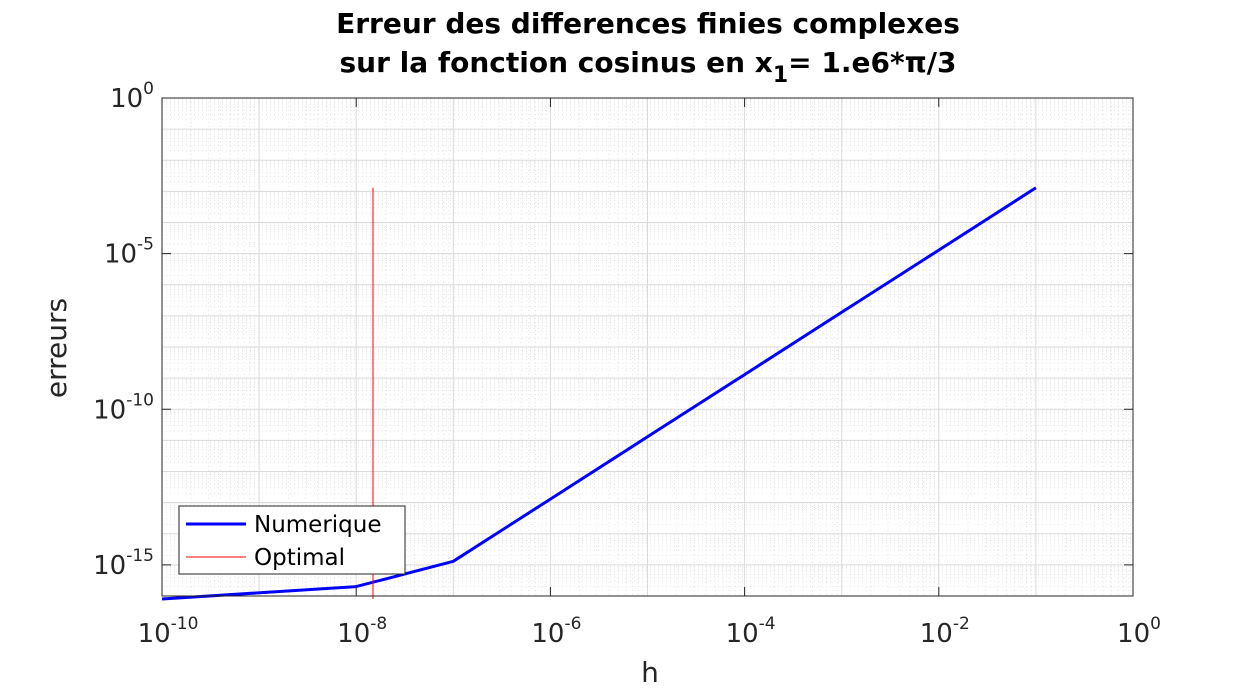  I want to click on legend: Numerique Optimal, so click(292, 540).